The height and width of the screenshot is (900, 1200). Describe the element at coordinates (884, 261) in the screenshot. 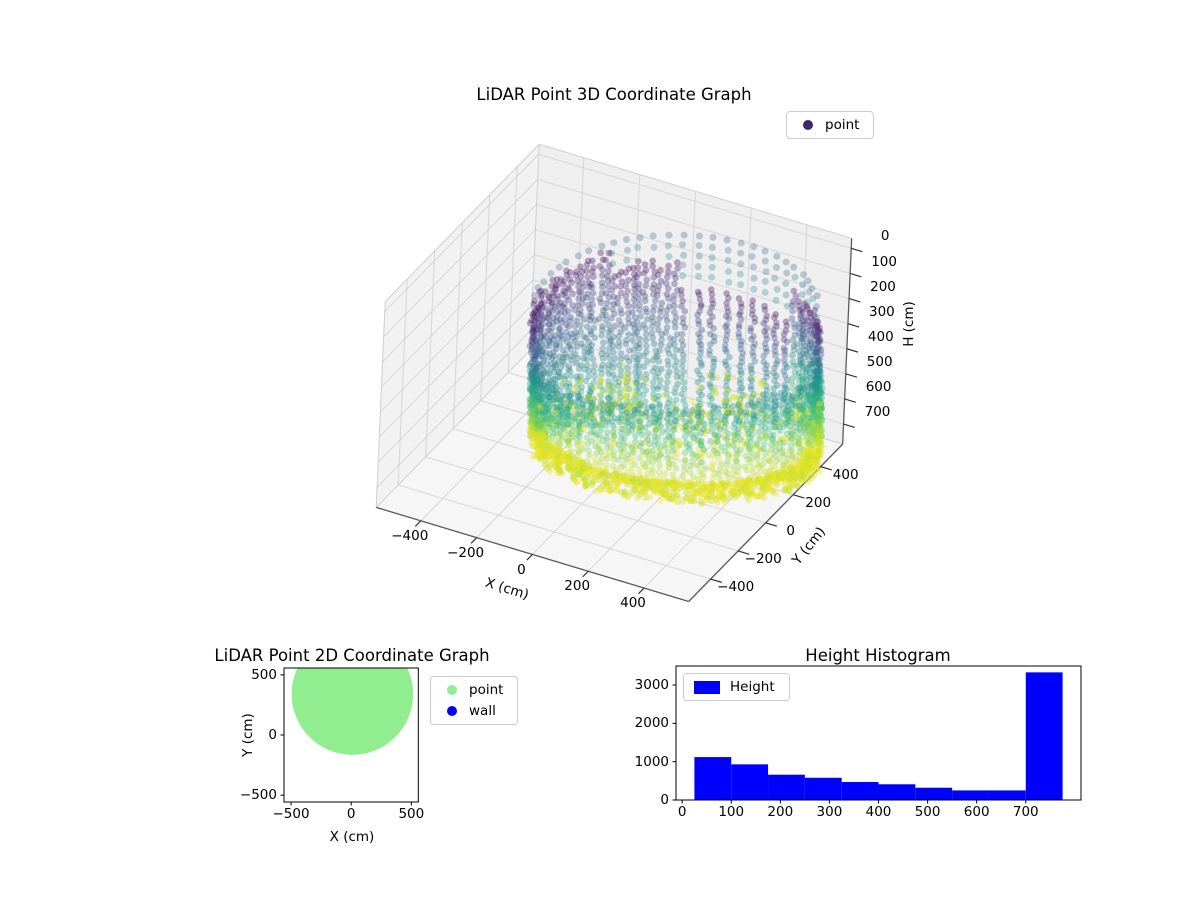

I see `plot3d-h-tick-label: 100` at that location.